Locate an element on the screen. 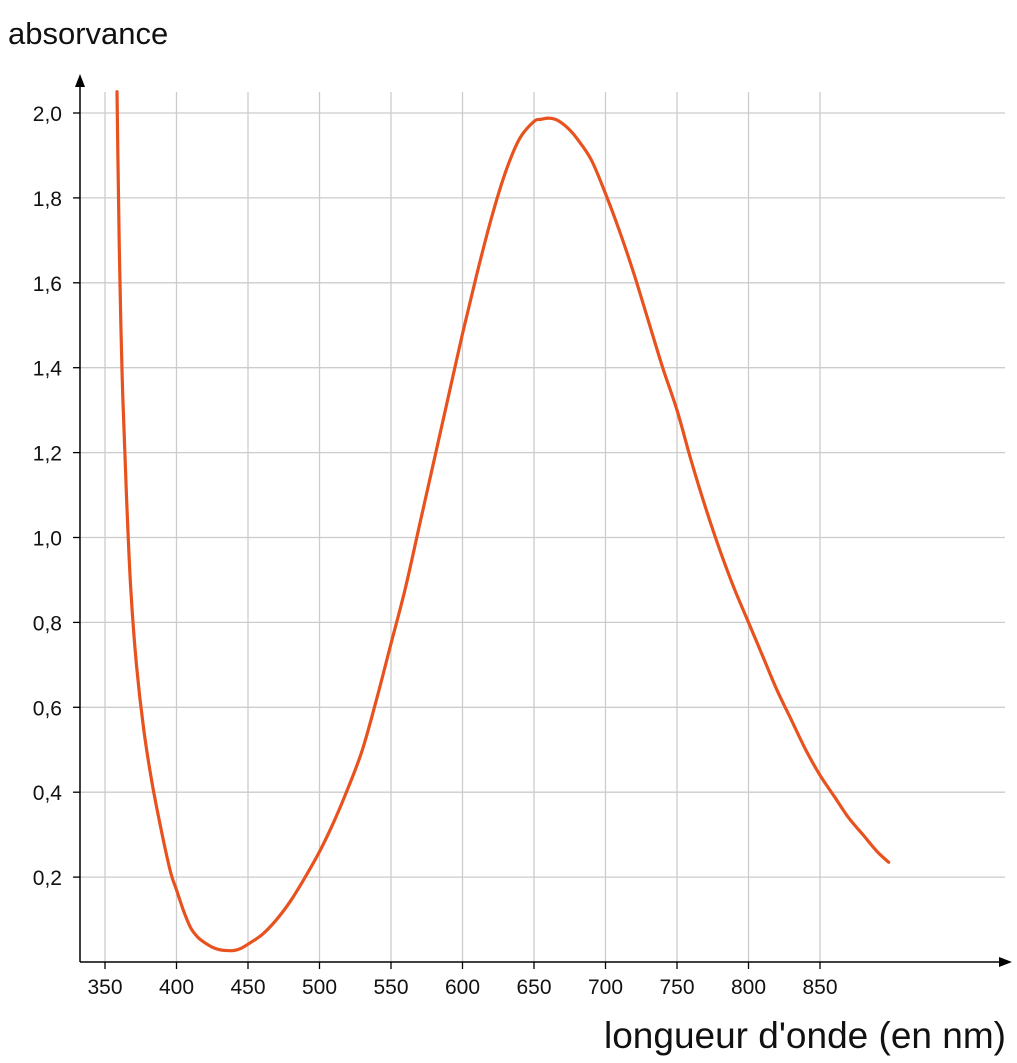 The width and height of the screenshot is (1017, 1063). y-tick-label: 0,2 is located at coordinates (47, 878).